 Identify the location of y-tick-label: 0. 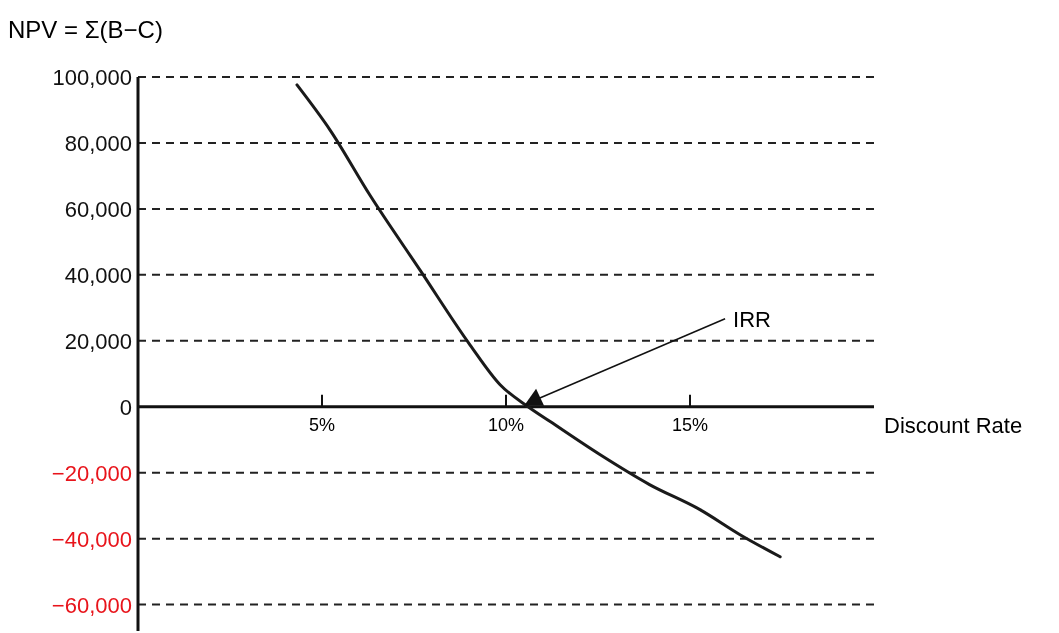
(125, 407).